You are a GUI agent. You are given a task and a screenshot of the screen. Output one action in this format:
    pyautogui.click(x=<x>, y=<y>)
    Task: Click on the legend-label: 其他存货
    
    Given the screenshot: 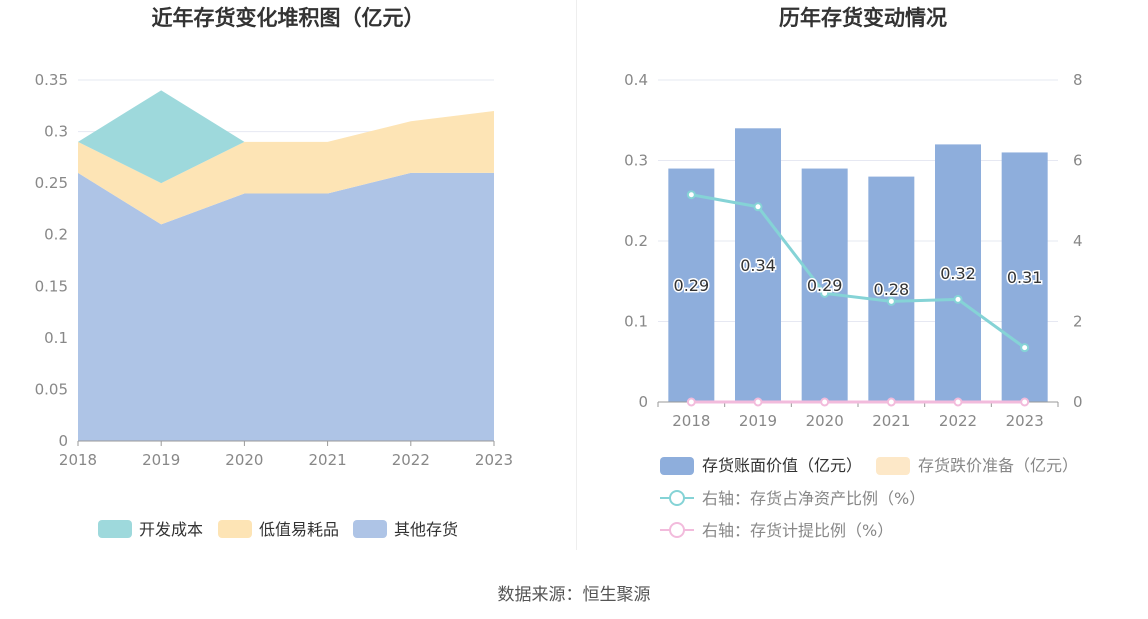 What is the action you would take?
    pyautogui.click(x=426, y=529)
    